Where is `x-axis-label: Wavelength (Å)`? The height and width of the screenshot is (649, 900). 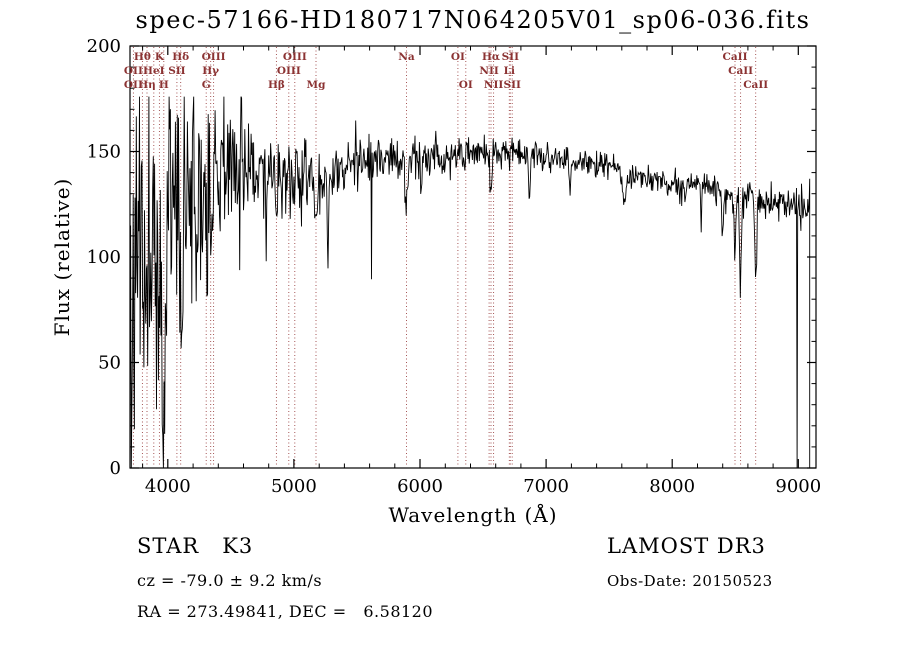
x-axis-label: Wavelength (Å) is located at coordinates (473, 515).